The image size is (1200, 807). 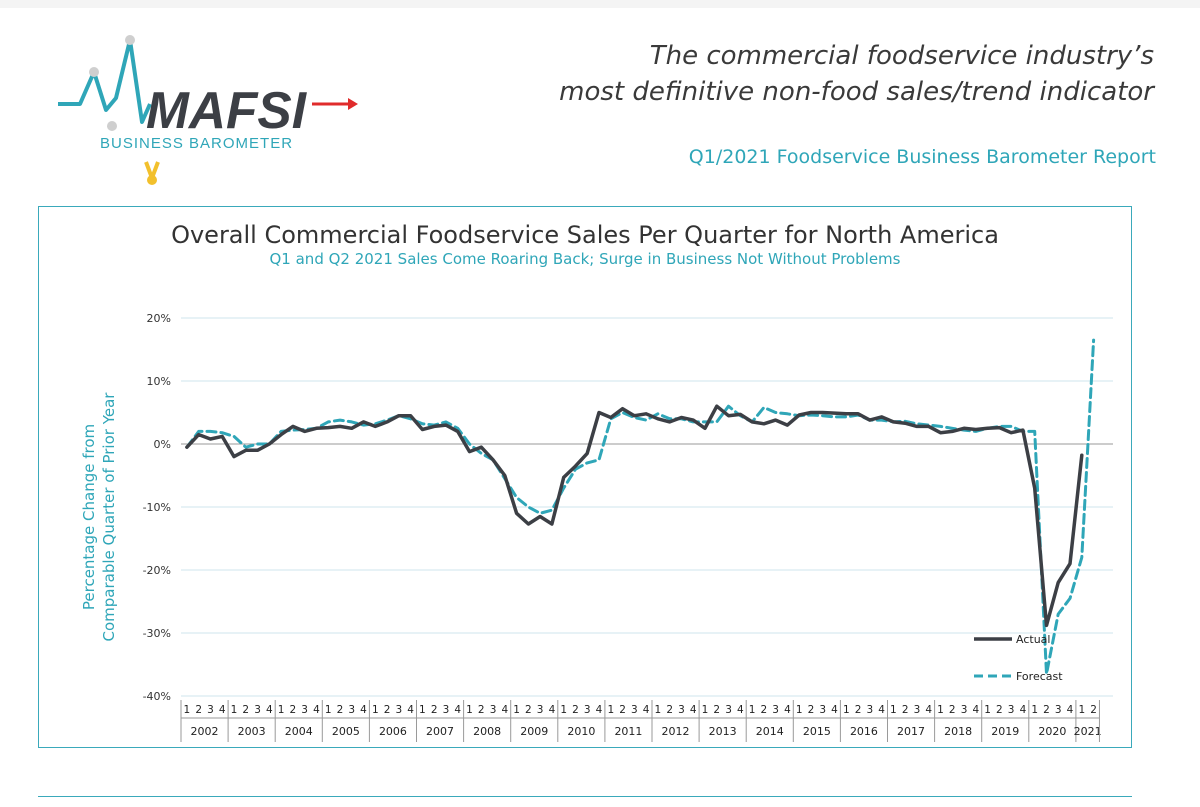 I want to click on year-tick-label: 2002, so click(x=205, y=731).